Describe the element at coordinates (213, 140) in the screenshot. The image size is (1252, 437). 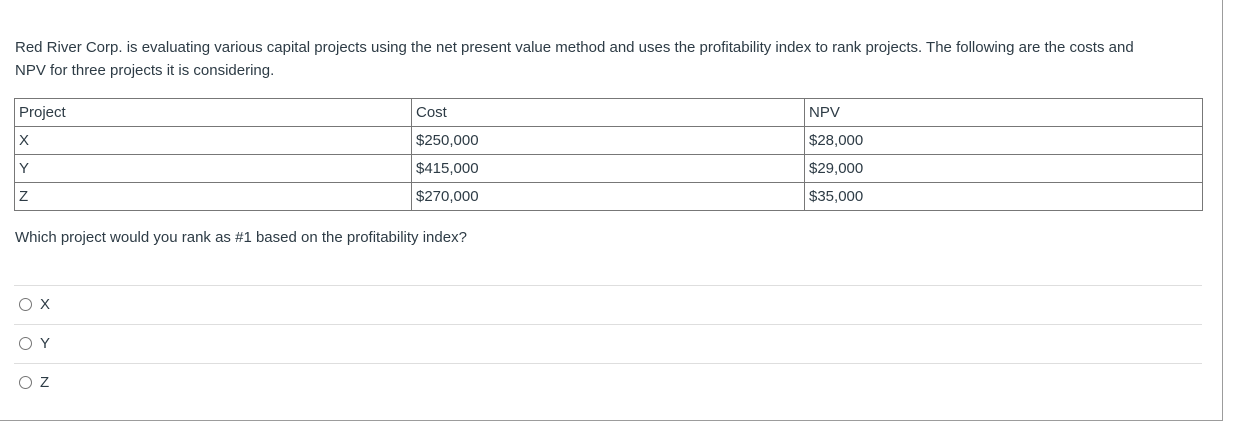
I see `cell-project: X` at that location.